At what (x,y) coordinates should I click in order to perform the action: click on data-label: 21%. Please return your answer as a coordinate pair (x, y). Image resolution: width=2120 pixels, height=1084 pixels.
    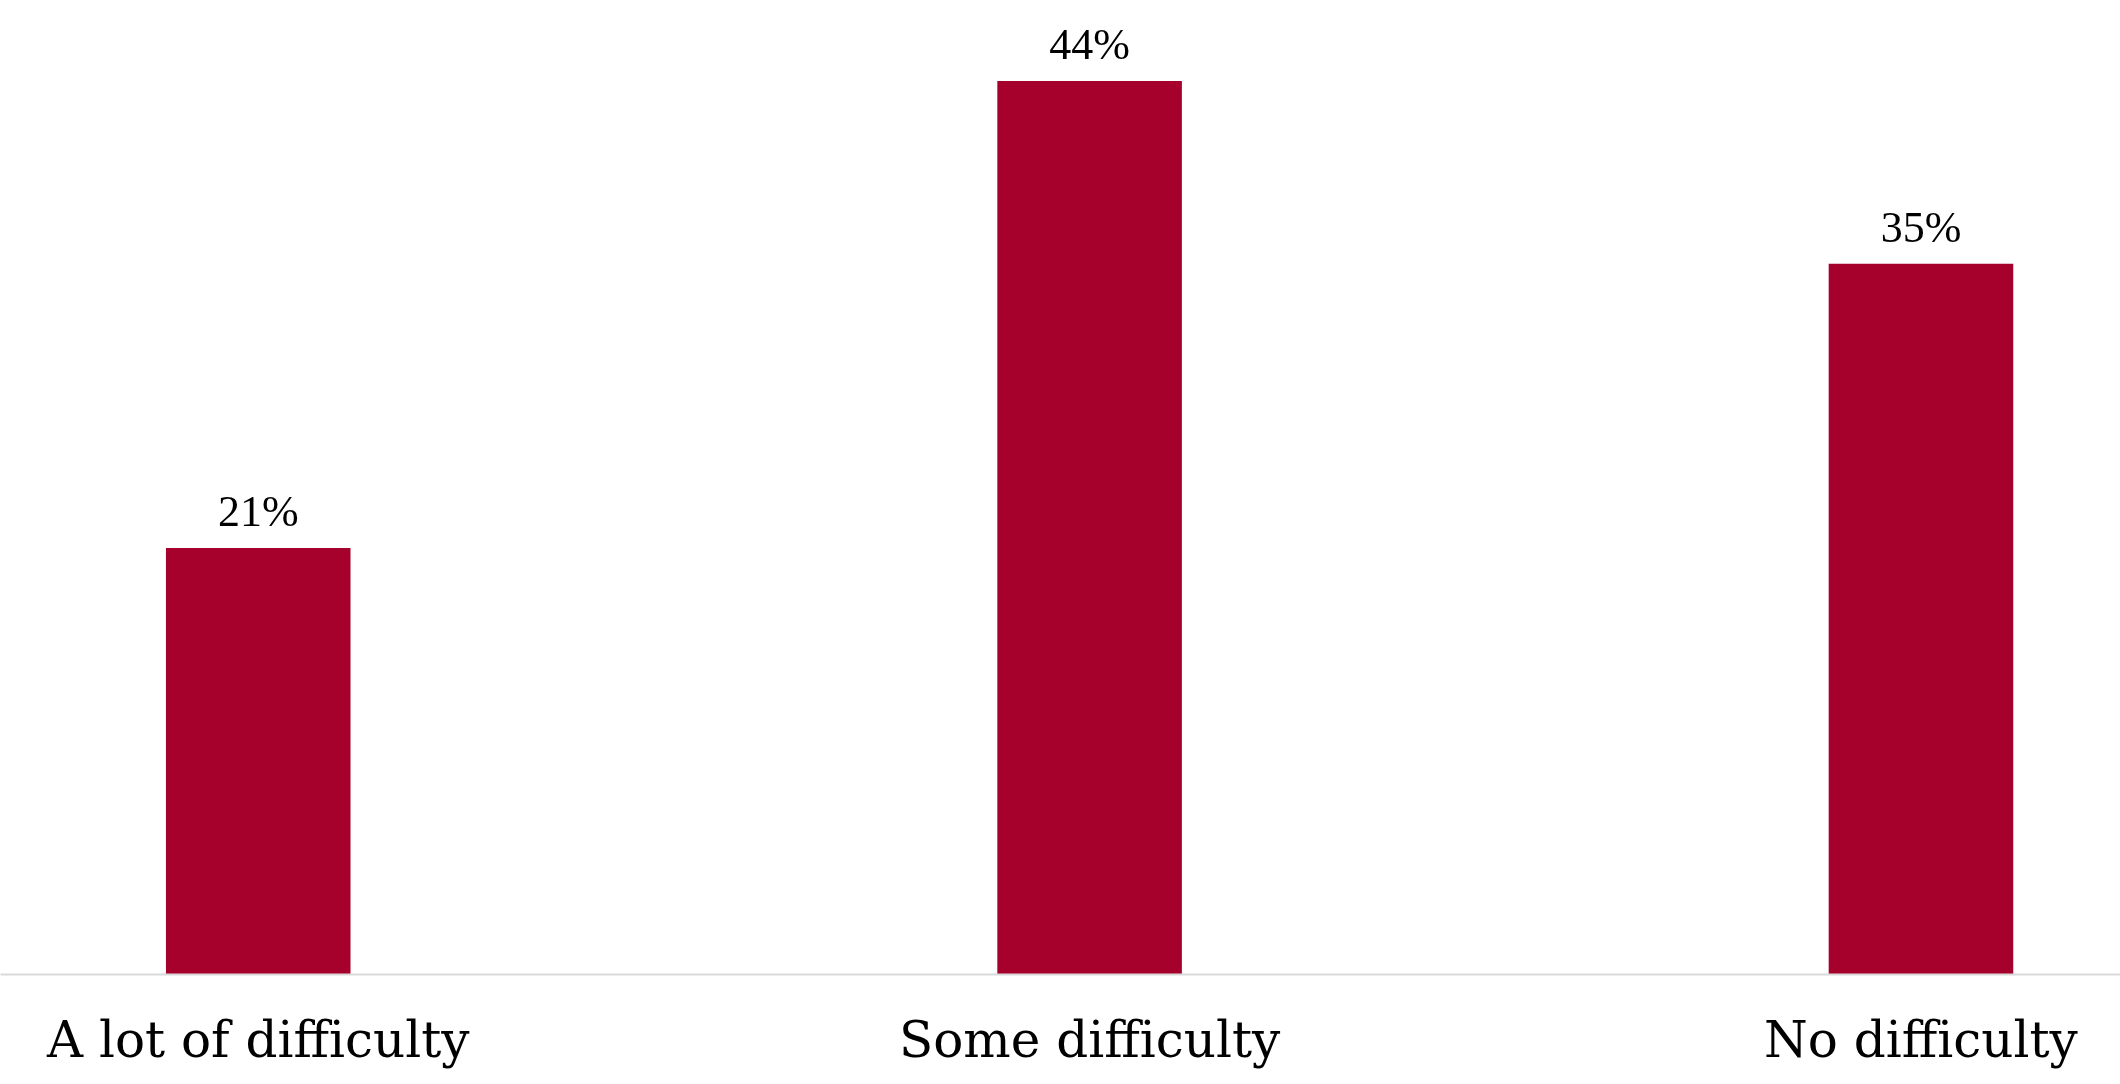
    Looking at the image, I should click on (258, 512).